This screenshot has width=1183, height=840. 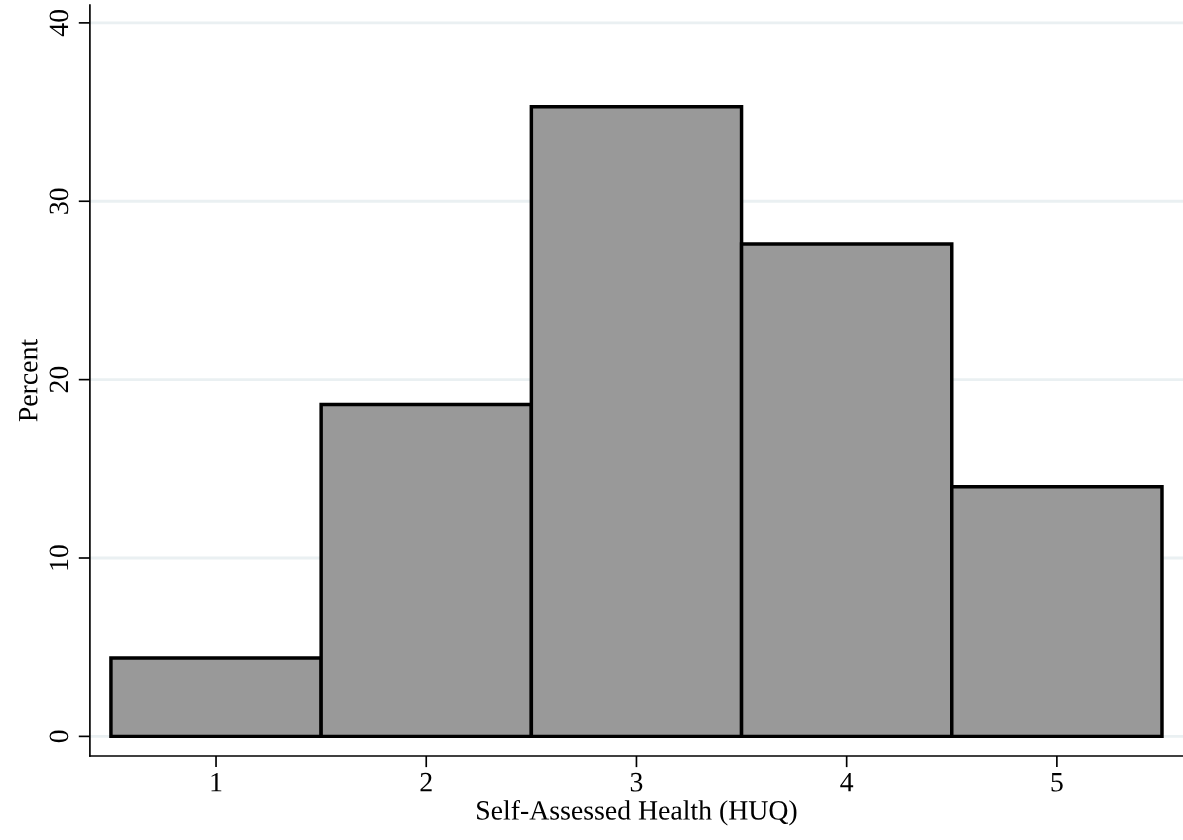 I want to click on x-tick-label: 1, so click(x=216, y=782).